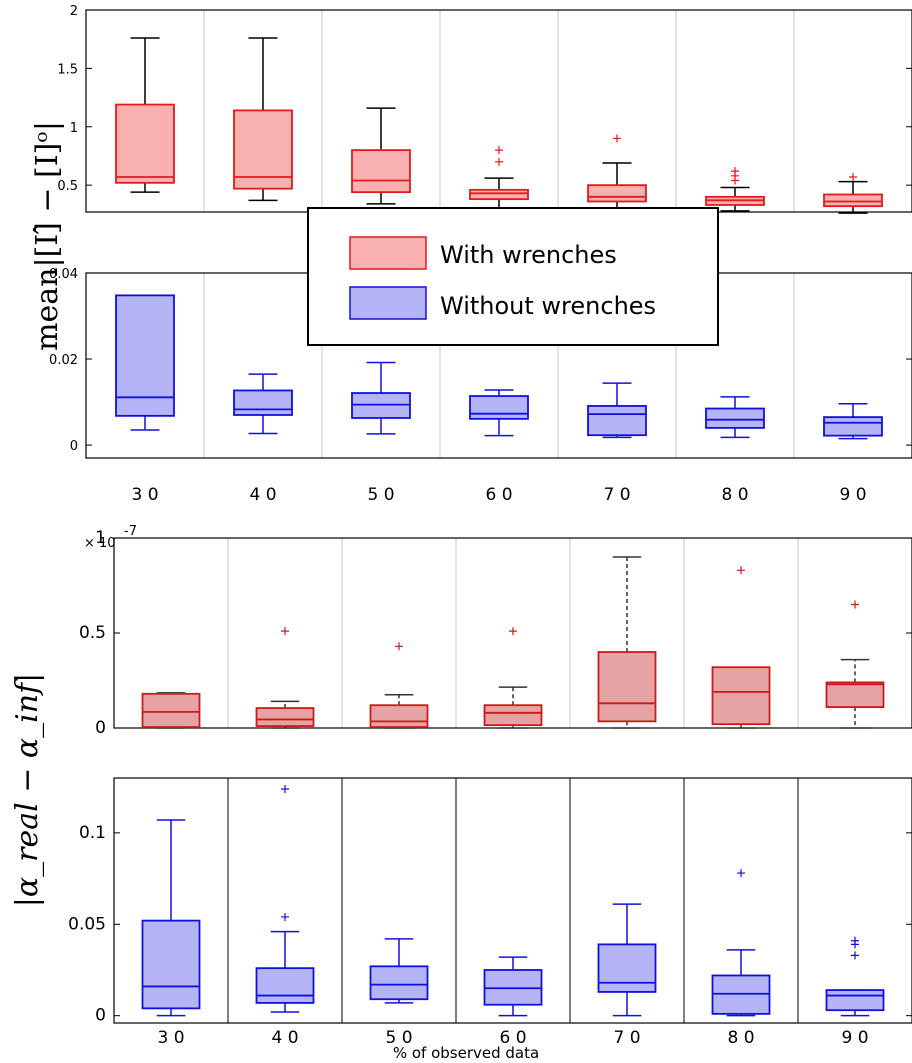  Describe the element at coordinates (388, 303) in the screenshot. I see `legend-swatch-without-wrenches` at that location.